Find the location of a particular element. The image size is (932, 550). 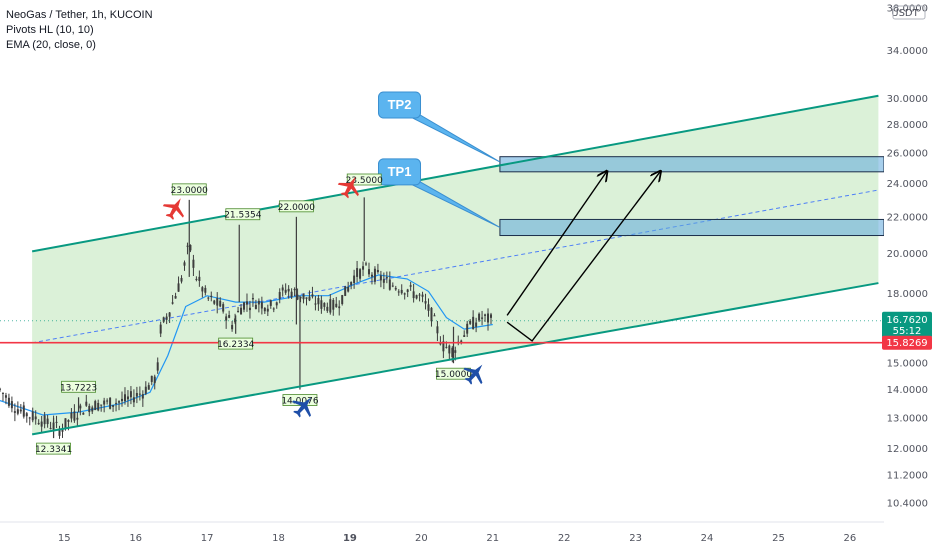

pivot-label: 23.0000 is located at coordinates (189, 191).